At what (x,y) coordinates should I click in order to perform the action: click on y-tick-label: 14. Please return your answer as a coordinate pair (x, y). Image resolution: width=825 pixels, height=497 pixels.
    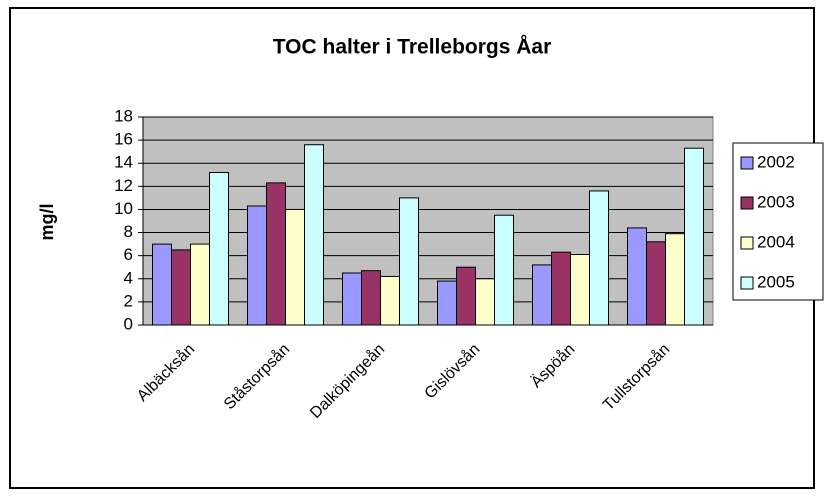
    Looking at the image, I should click on (123, 162).